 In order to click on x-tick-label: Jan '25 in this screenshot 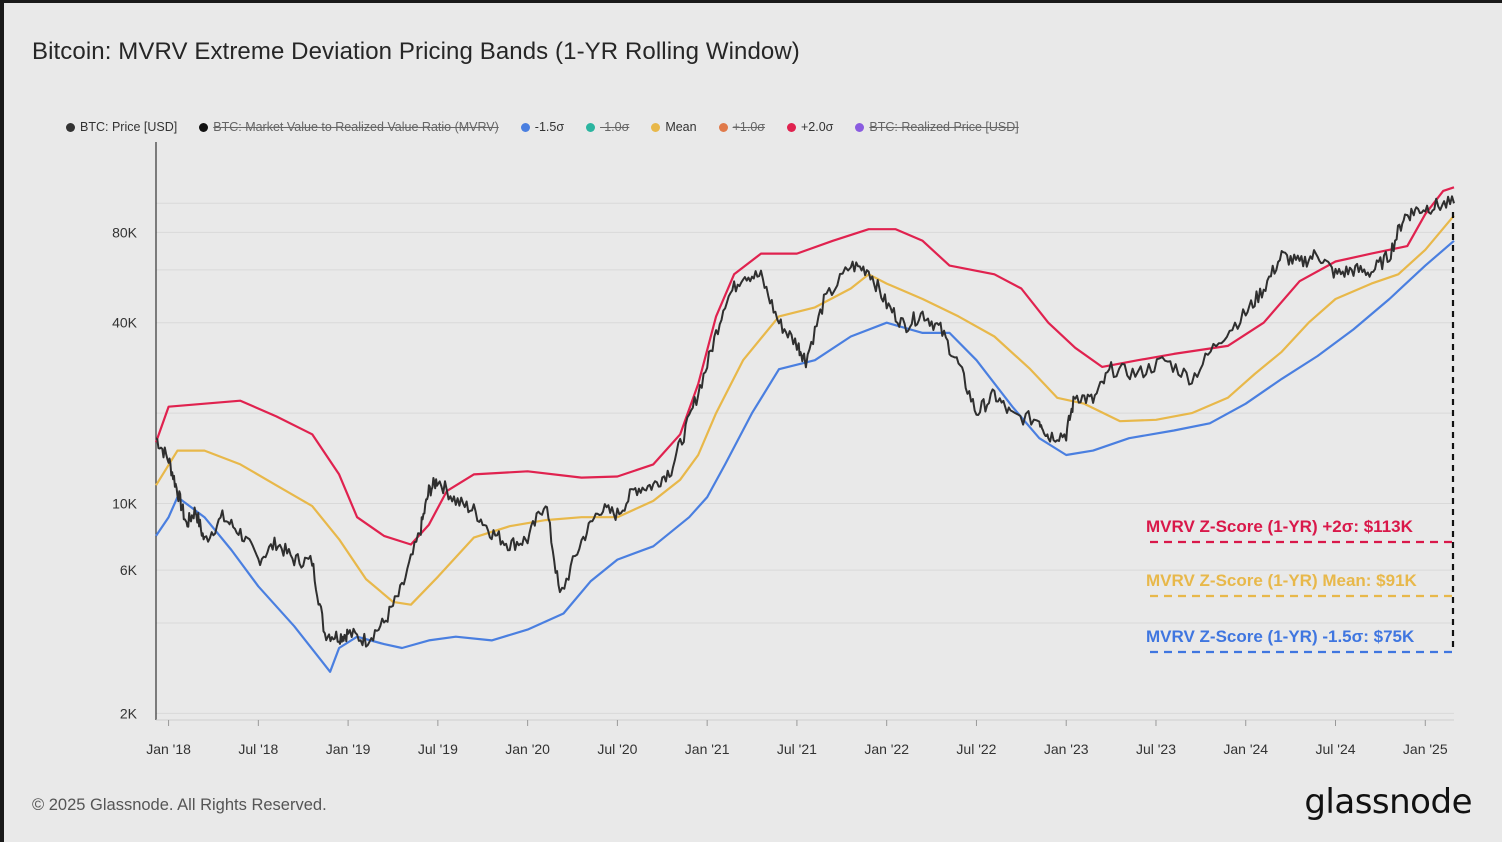, I will do `click(1425, 749)`.